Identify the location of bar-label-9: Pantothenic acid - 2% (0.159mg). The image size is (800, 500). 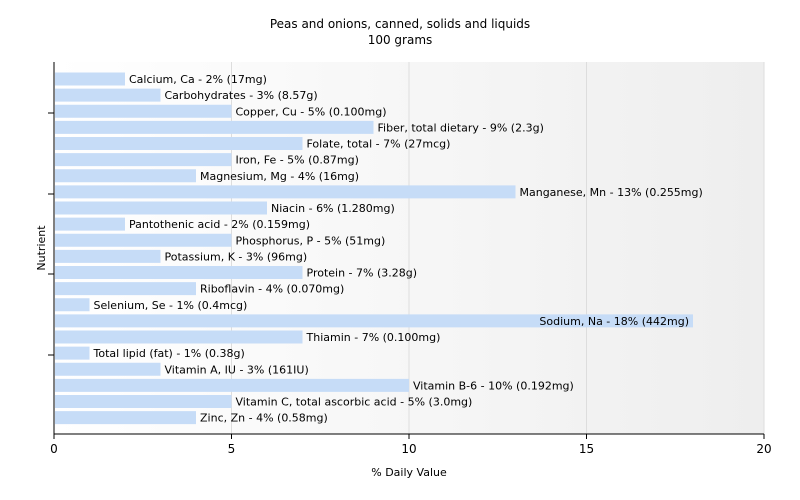
(219, 224).